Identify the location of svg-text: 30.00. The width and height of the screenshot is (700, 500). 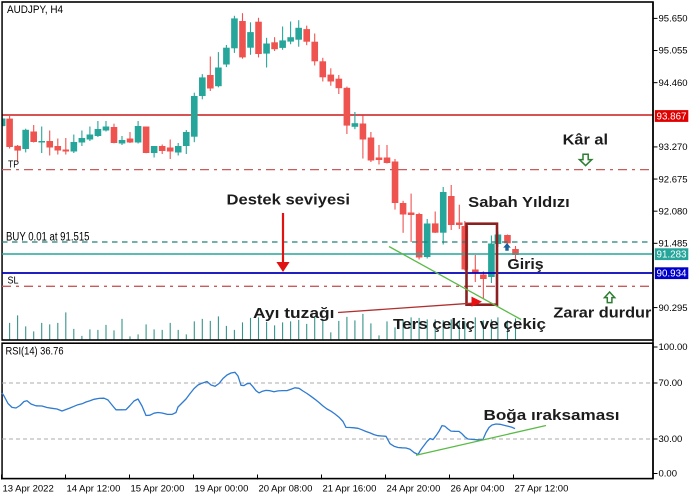
(671, 439).